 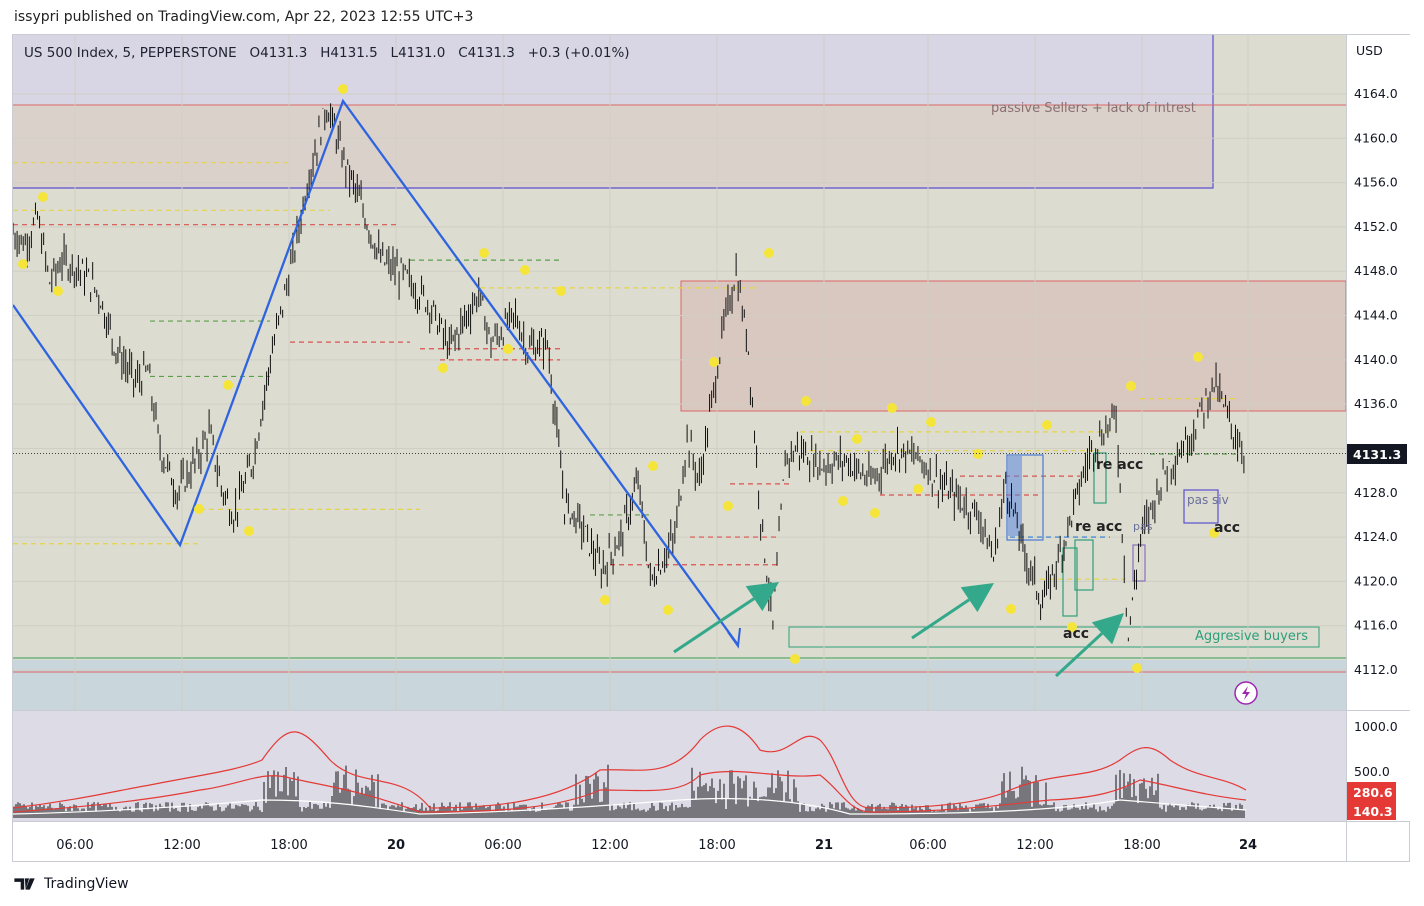 What do you see at coordinates (130, 53) in the screenshot?
I see `symbol-name: US 500 Index, 5, PEPPERSTONE` at bounding box center [130, 53].